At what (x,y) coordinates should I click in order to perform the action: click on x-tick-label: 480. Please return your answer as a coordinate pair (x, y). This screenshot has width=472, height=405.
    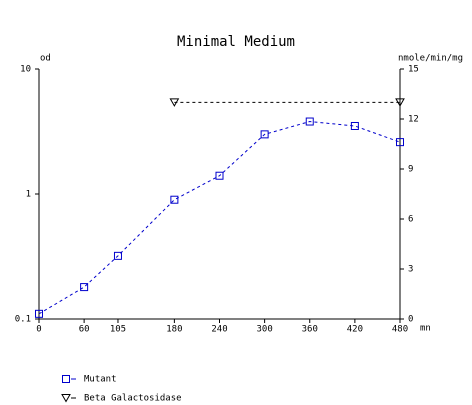
    Looking at the image, I should click on (400, 330).